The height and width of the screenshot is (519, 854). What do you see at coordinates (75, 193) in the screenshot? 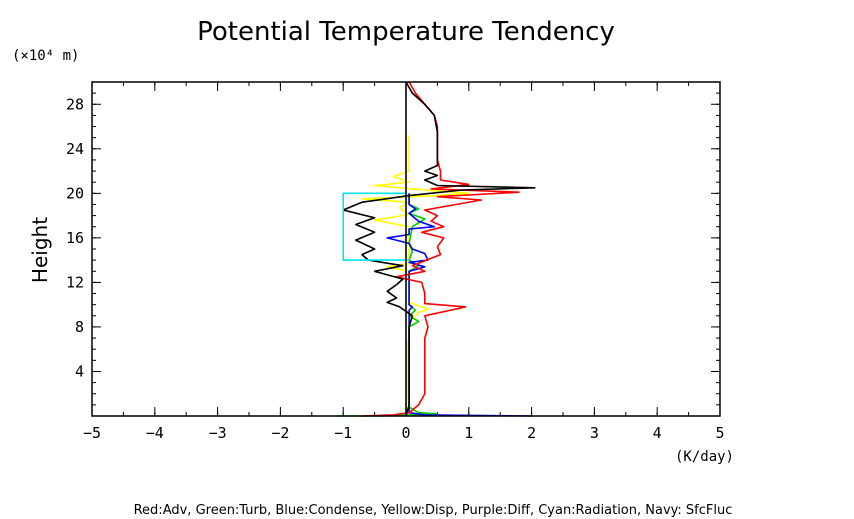
I see `y-tick-label: 20` at bounding box center [75, 193].